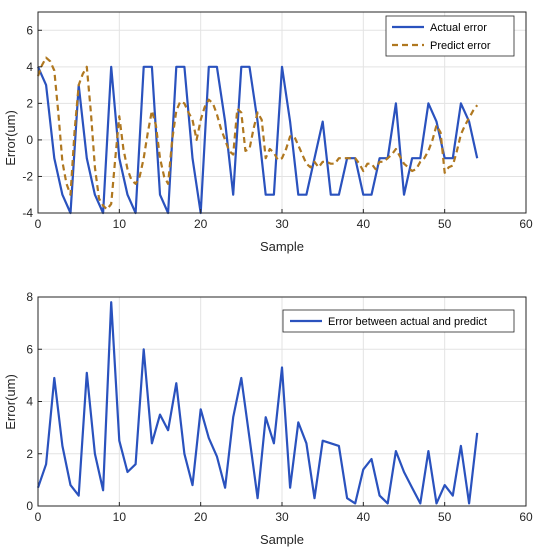 This screenshot has height=550, width=536. What do you see at coordinates (29, 297) in the screenshot?
I see `bottom-chart-ytick-label: 8` at bounding box center [29, 297].